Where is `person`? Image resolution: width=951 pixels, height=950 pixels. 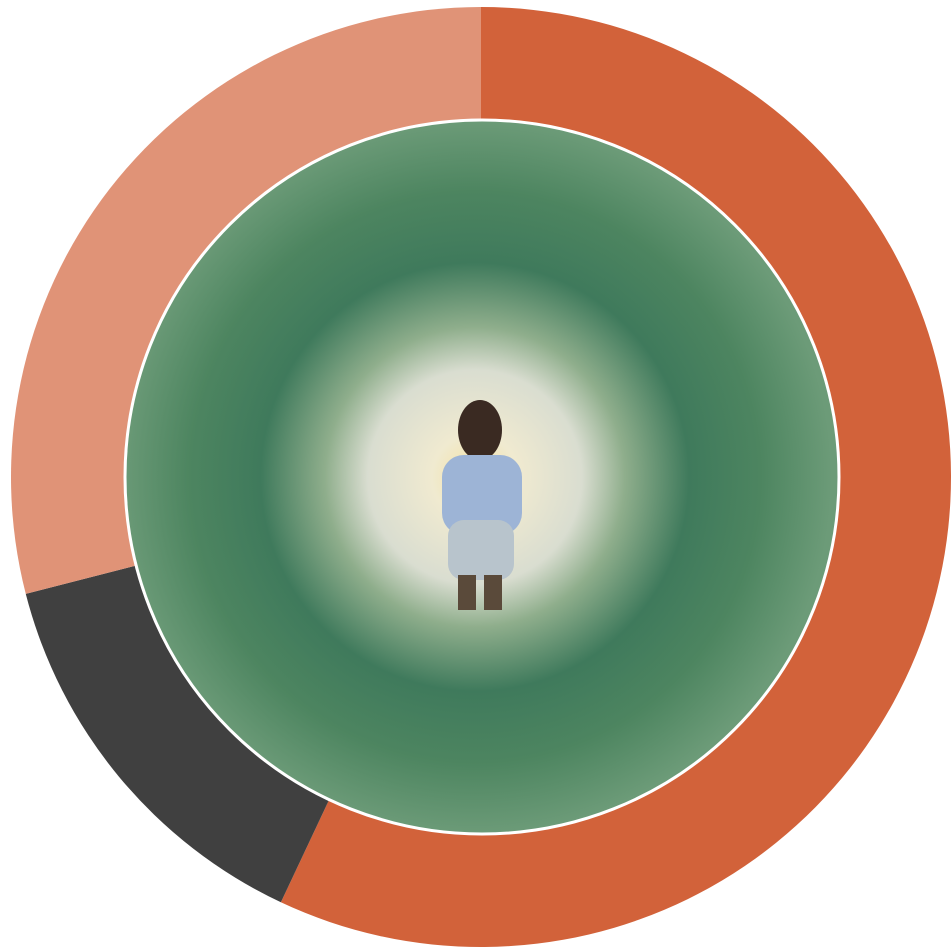
person is located at coordinates (482, 505).